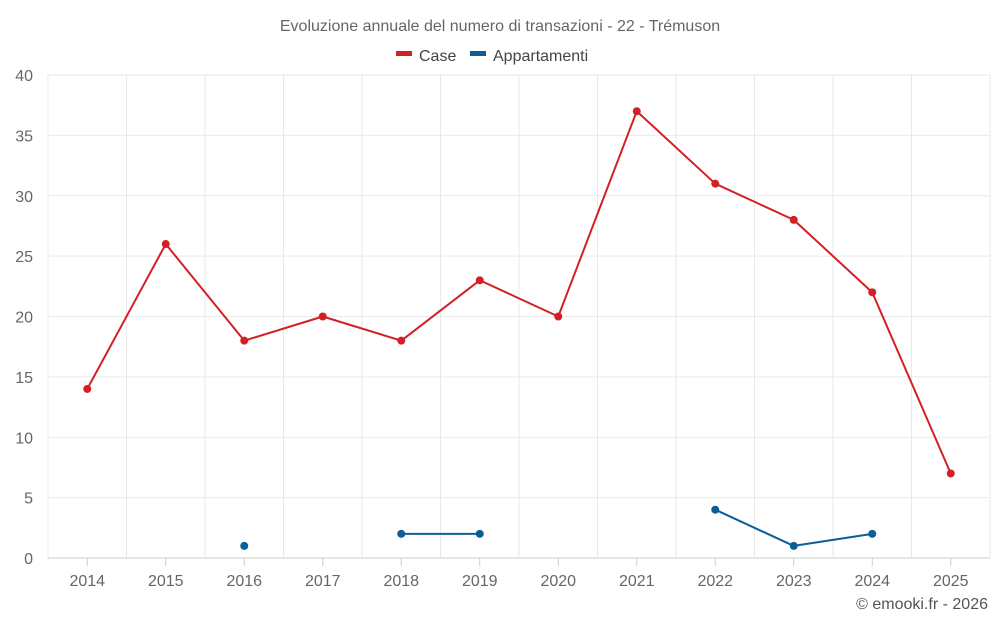 Image resolution: width=1000 pixels, height=625 pixels. I want to click on y-tick-label: 40, so click(24, 76).